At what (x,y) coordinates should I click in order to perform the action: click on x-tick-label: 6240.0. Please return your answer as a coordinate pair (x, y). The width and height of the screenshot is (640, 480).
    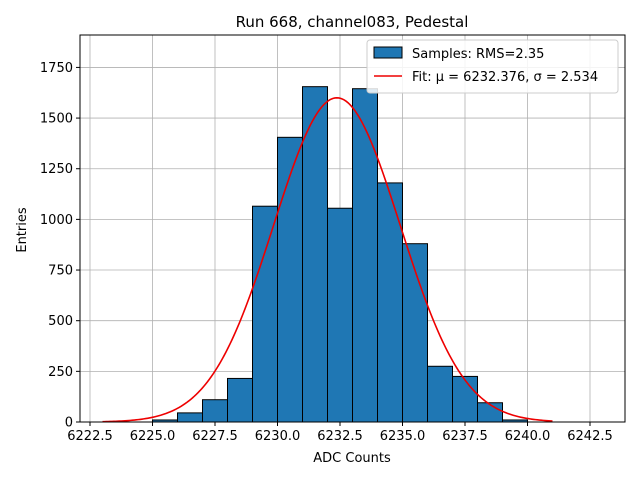
    Looking at the image, I should click on (528, 436).